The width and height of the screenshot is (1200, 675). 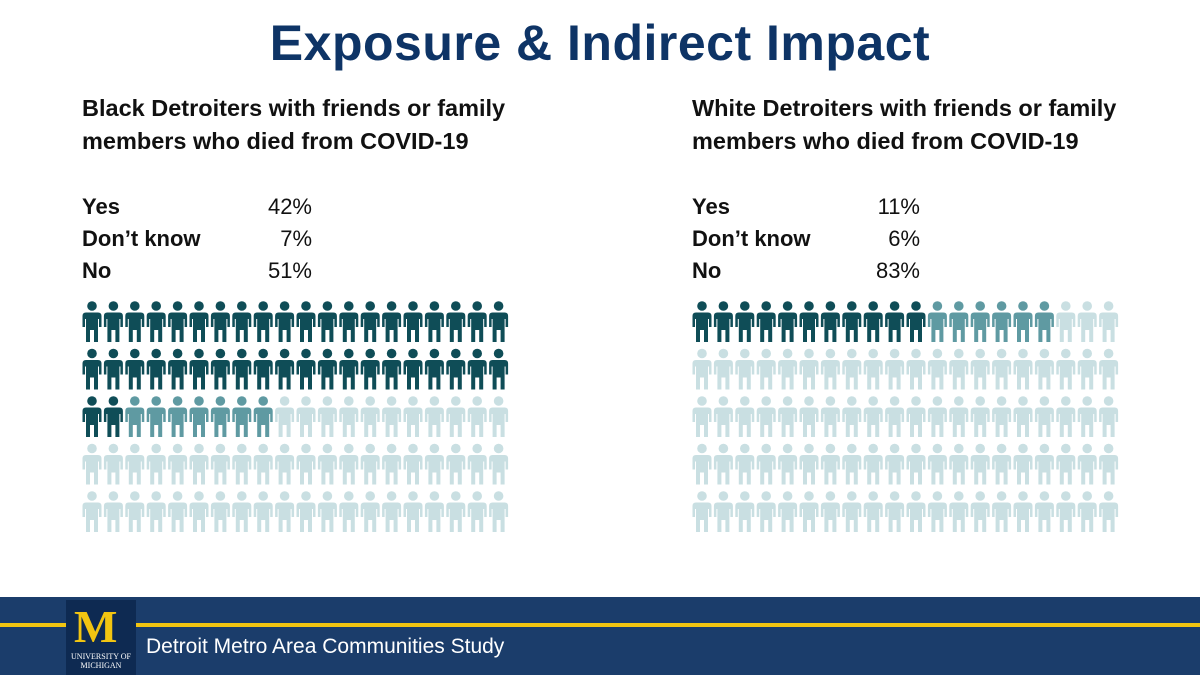 I want to click on logo-block-m: M, so click(x=96, y=626).